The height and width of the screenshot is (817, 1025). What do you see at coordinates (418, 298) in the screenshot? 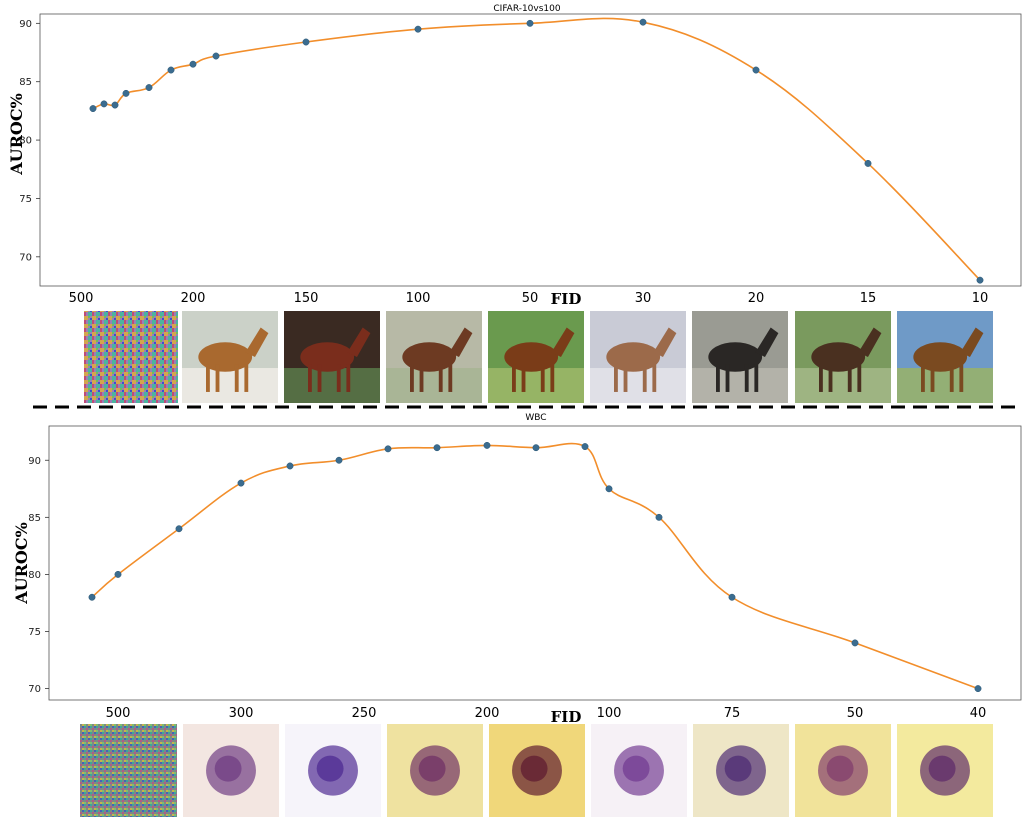
I see `x-tick-label: 100` at bounding box center [418, 298].